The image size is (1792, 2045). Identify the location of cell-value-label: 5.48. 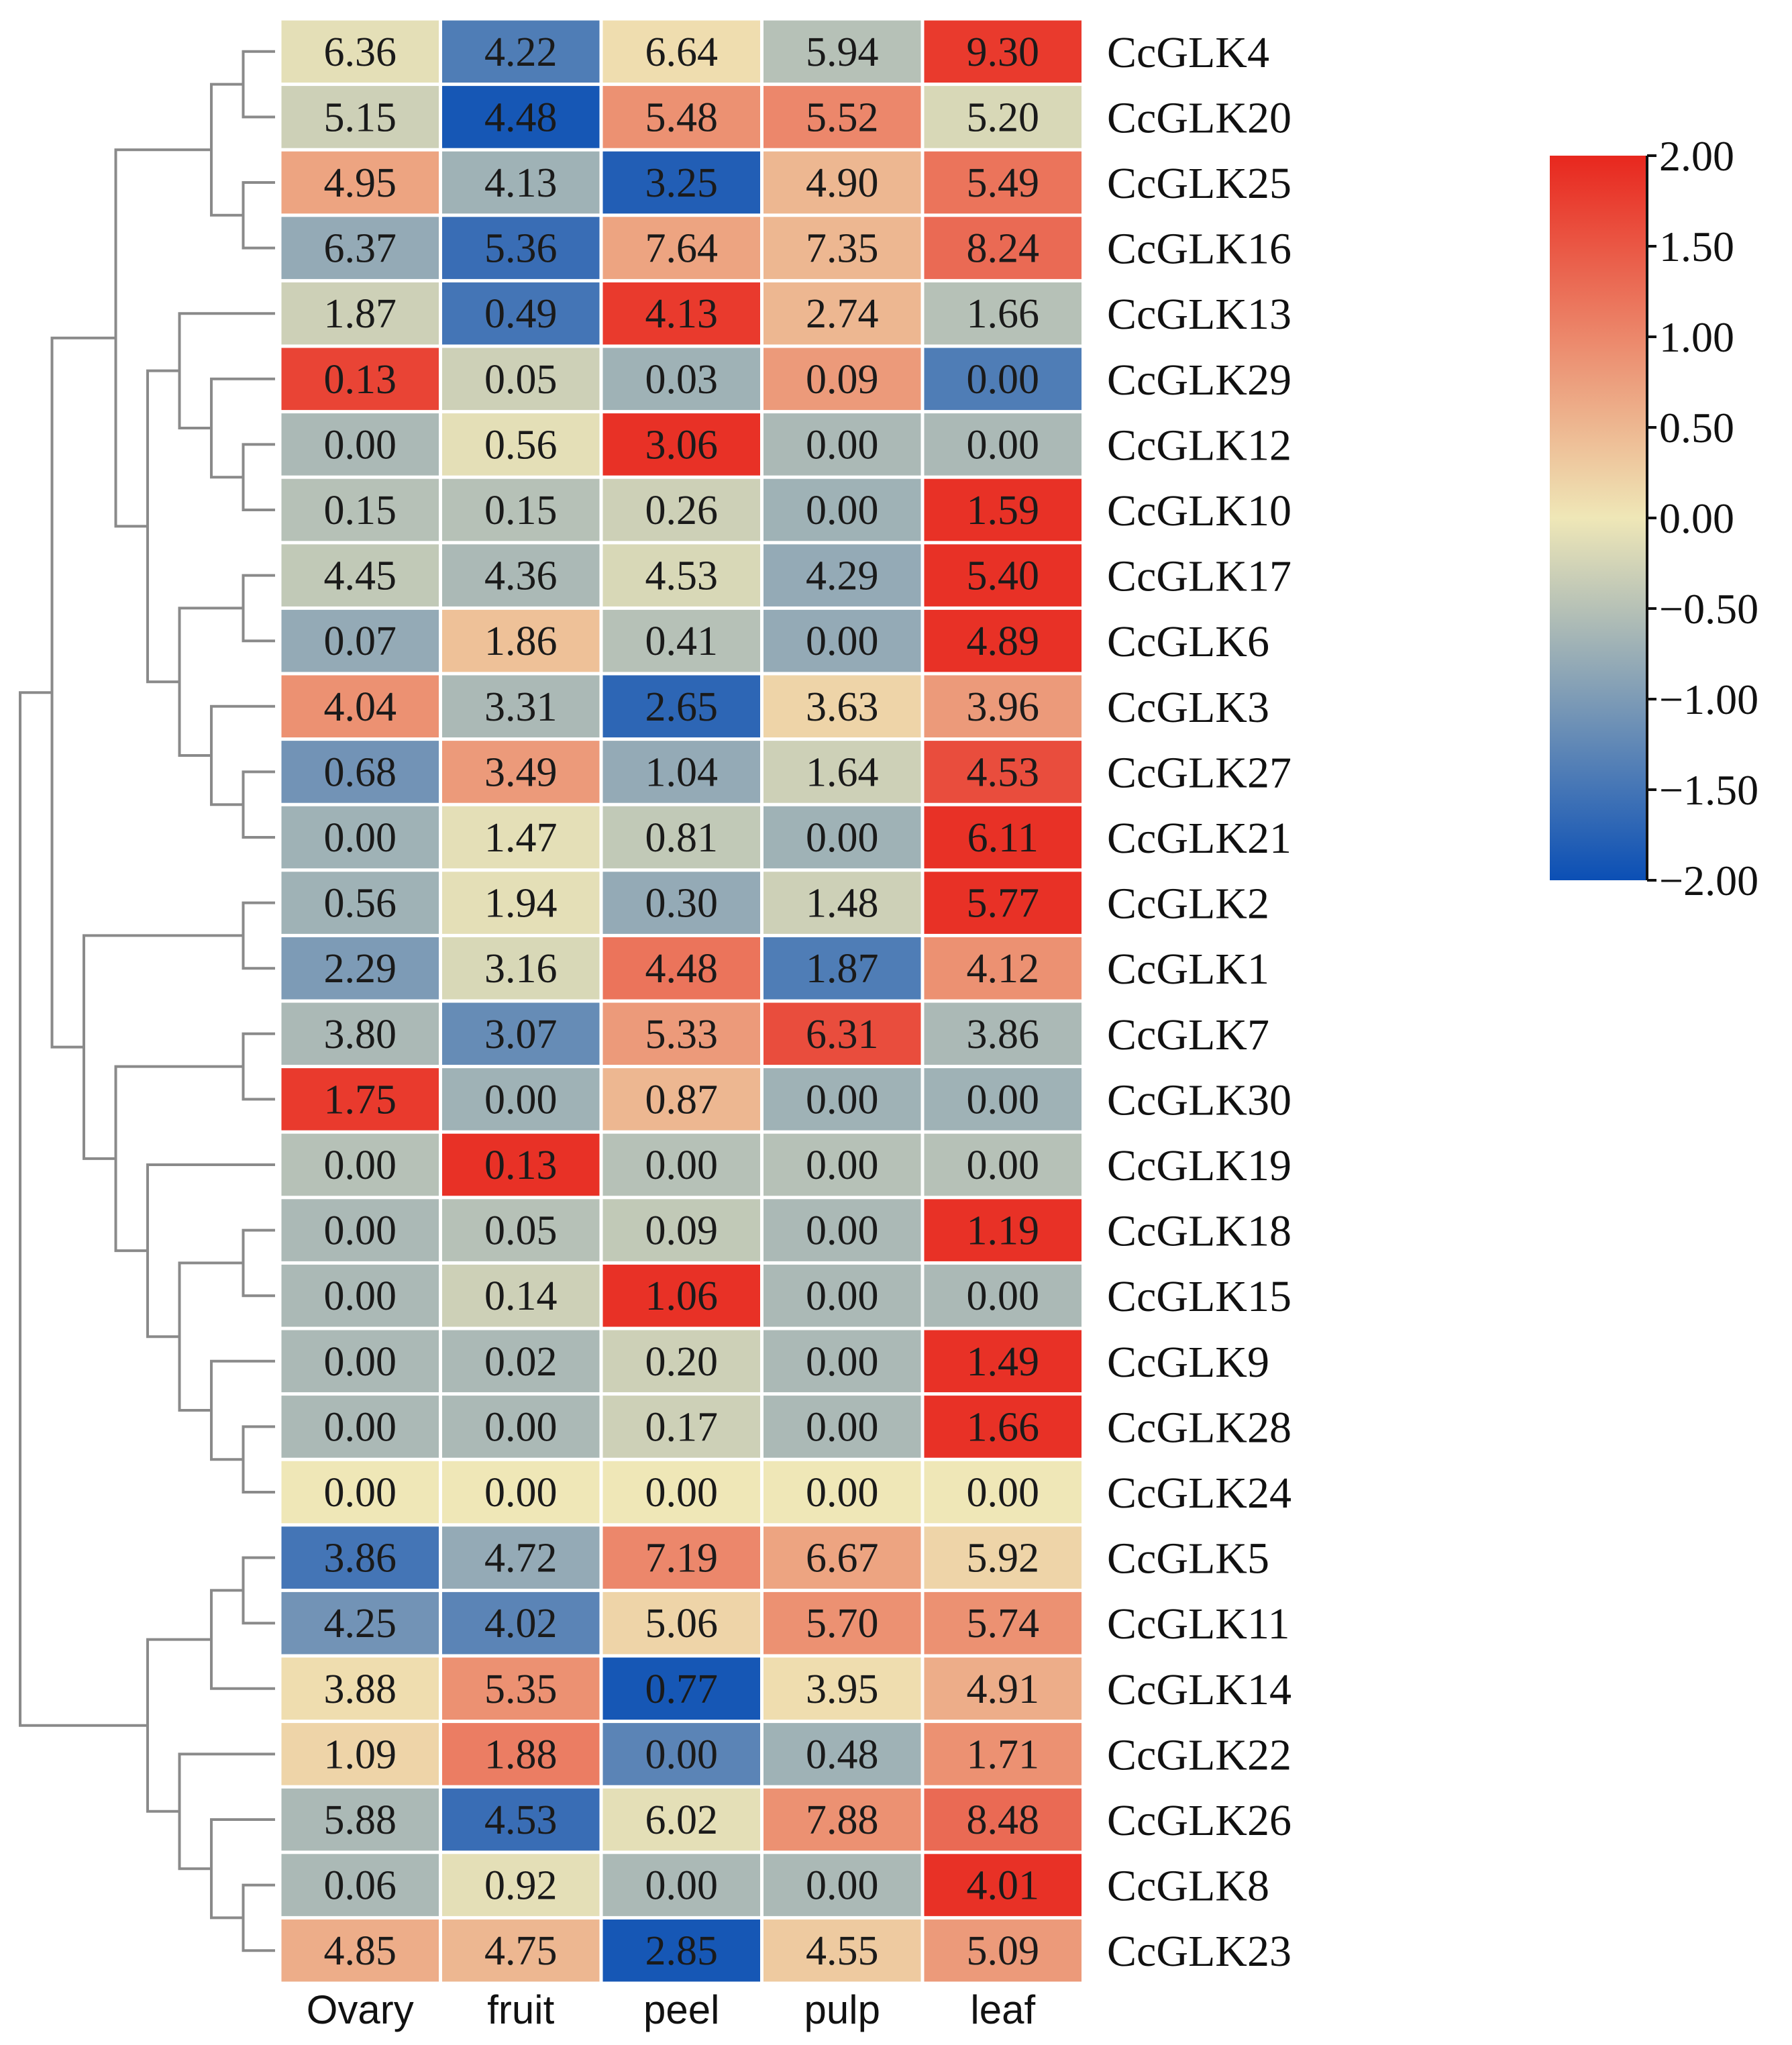
(682, 117).